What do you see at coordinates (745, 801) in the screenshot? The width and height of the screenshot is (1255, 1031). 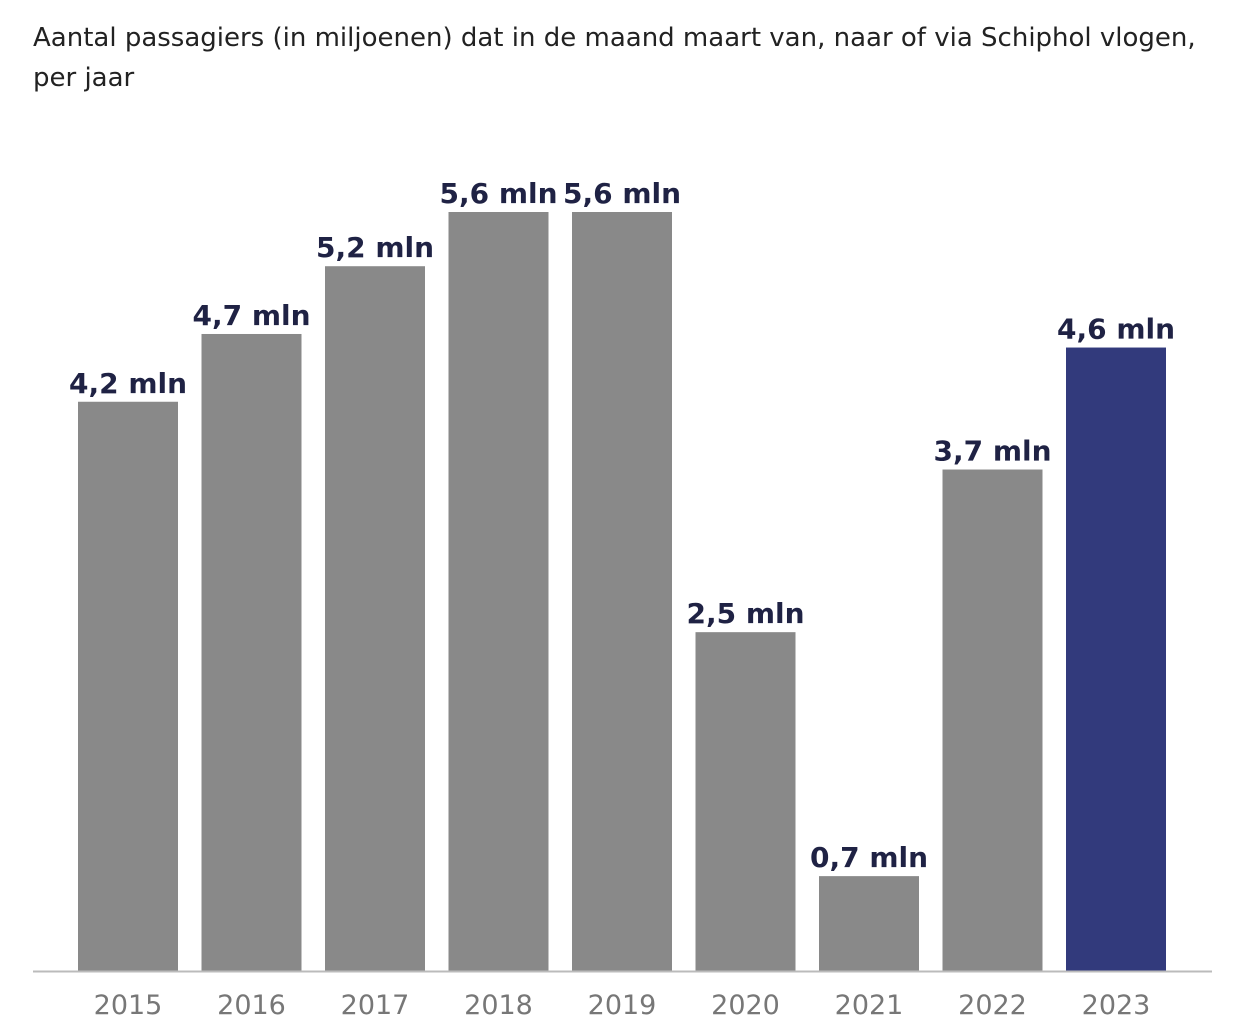 I see `bar-2020` at bounding box center [745, 801].